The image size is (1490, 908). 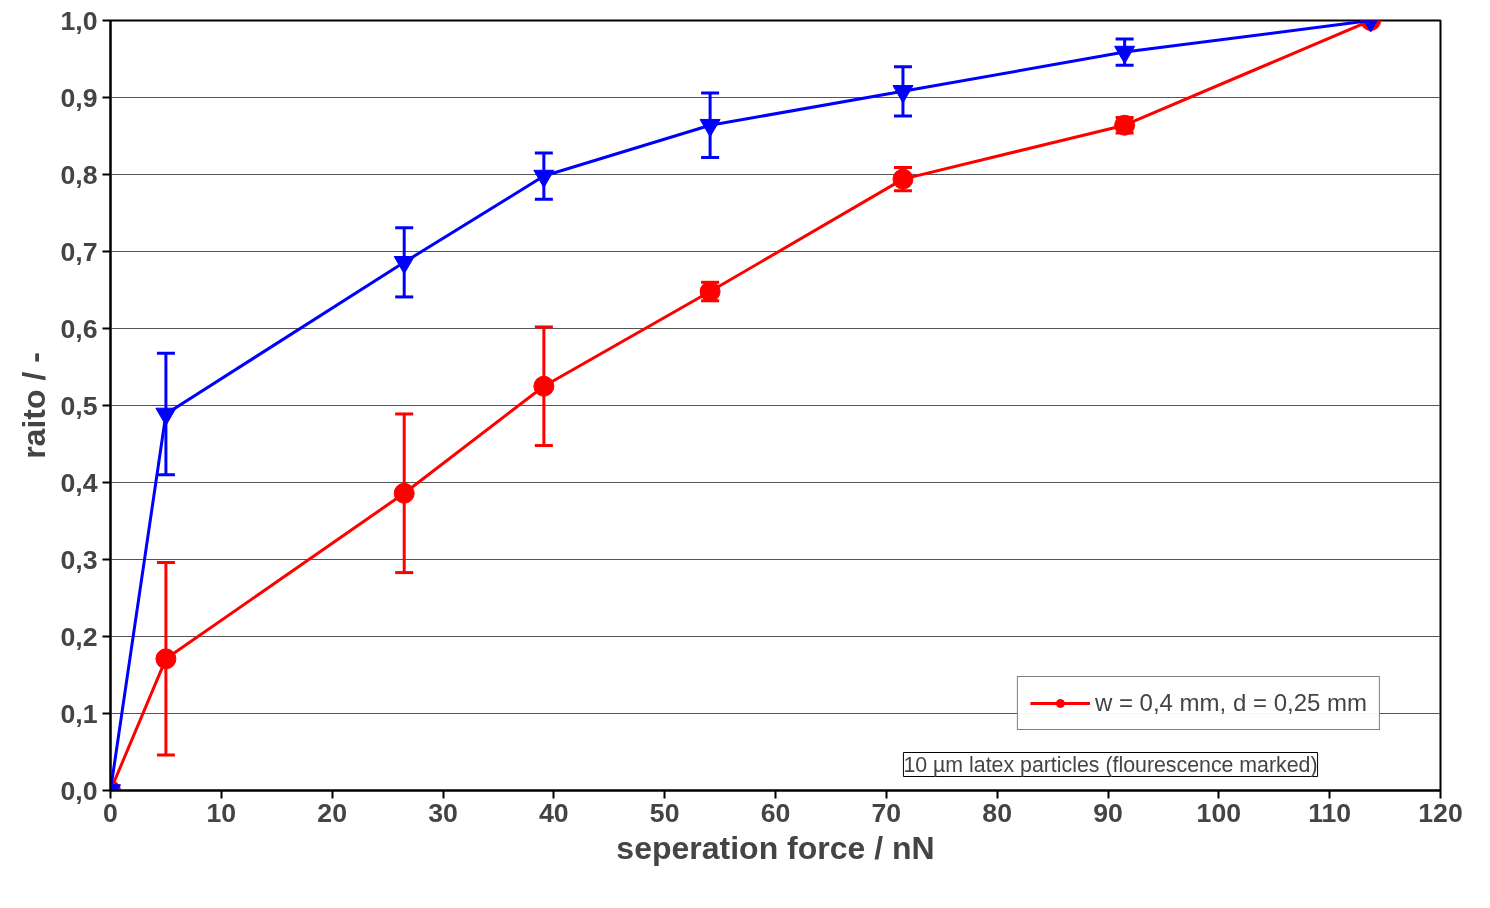 What do you see at coordinates (79, 251) in the screenshot?
I see `y-tick-label: 0,7` at bounding box center [79, 251].